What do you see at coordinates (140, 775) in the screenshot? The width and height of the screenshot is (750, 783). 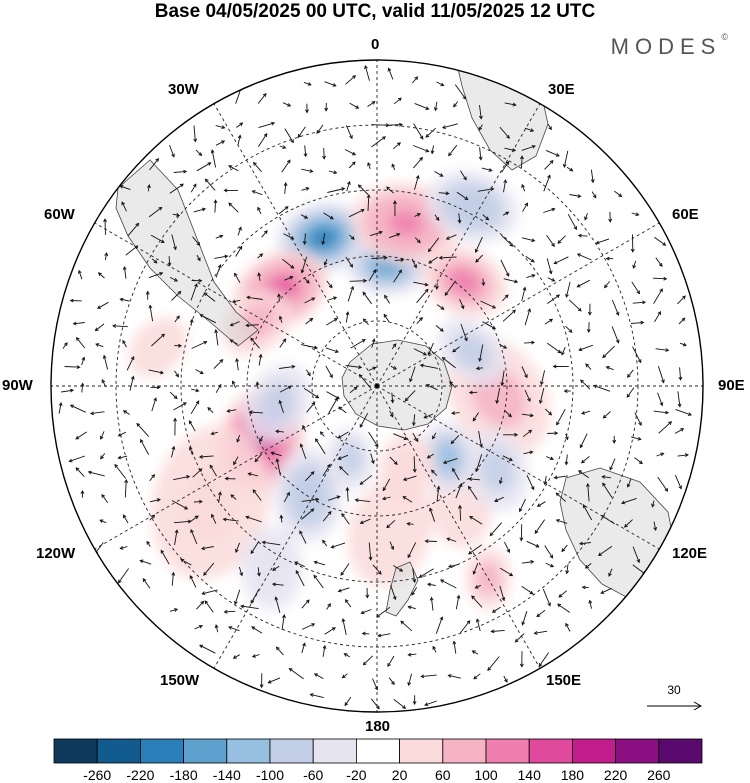 I see `colorbar-tick-label: -220` at bounding box center [140, 775].